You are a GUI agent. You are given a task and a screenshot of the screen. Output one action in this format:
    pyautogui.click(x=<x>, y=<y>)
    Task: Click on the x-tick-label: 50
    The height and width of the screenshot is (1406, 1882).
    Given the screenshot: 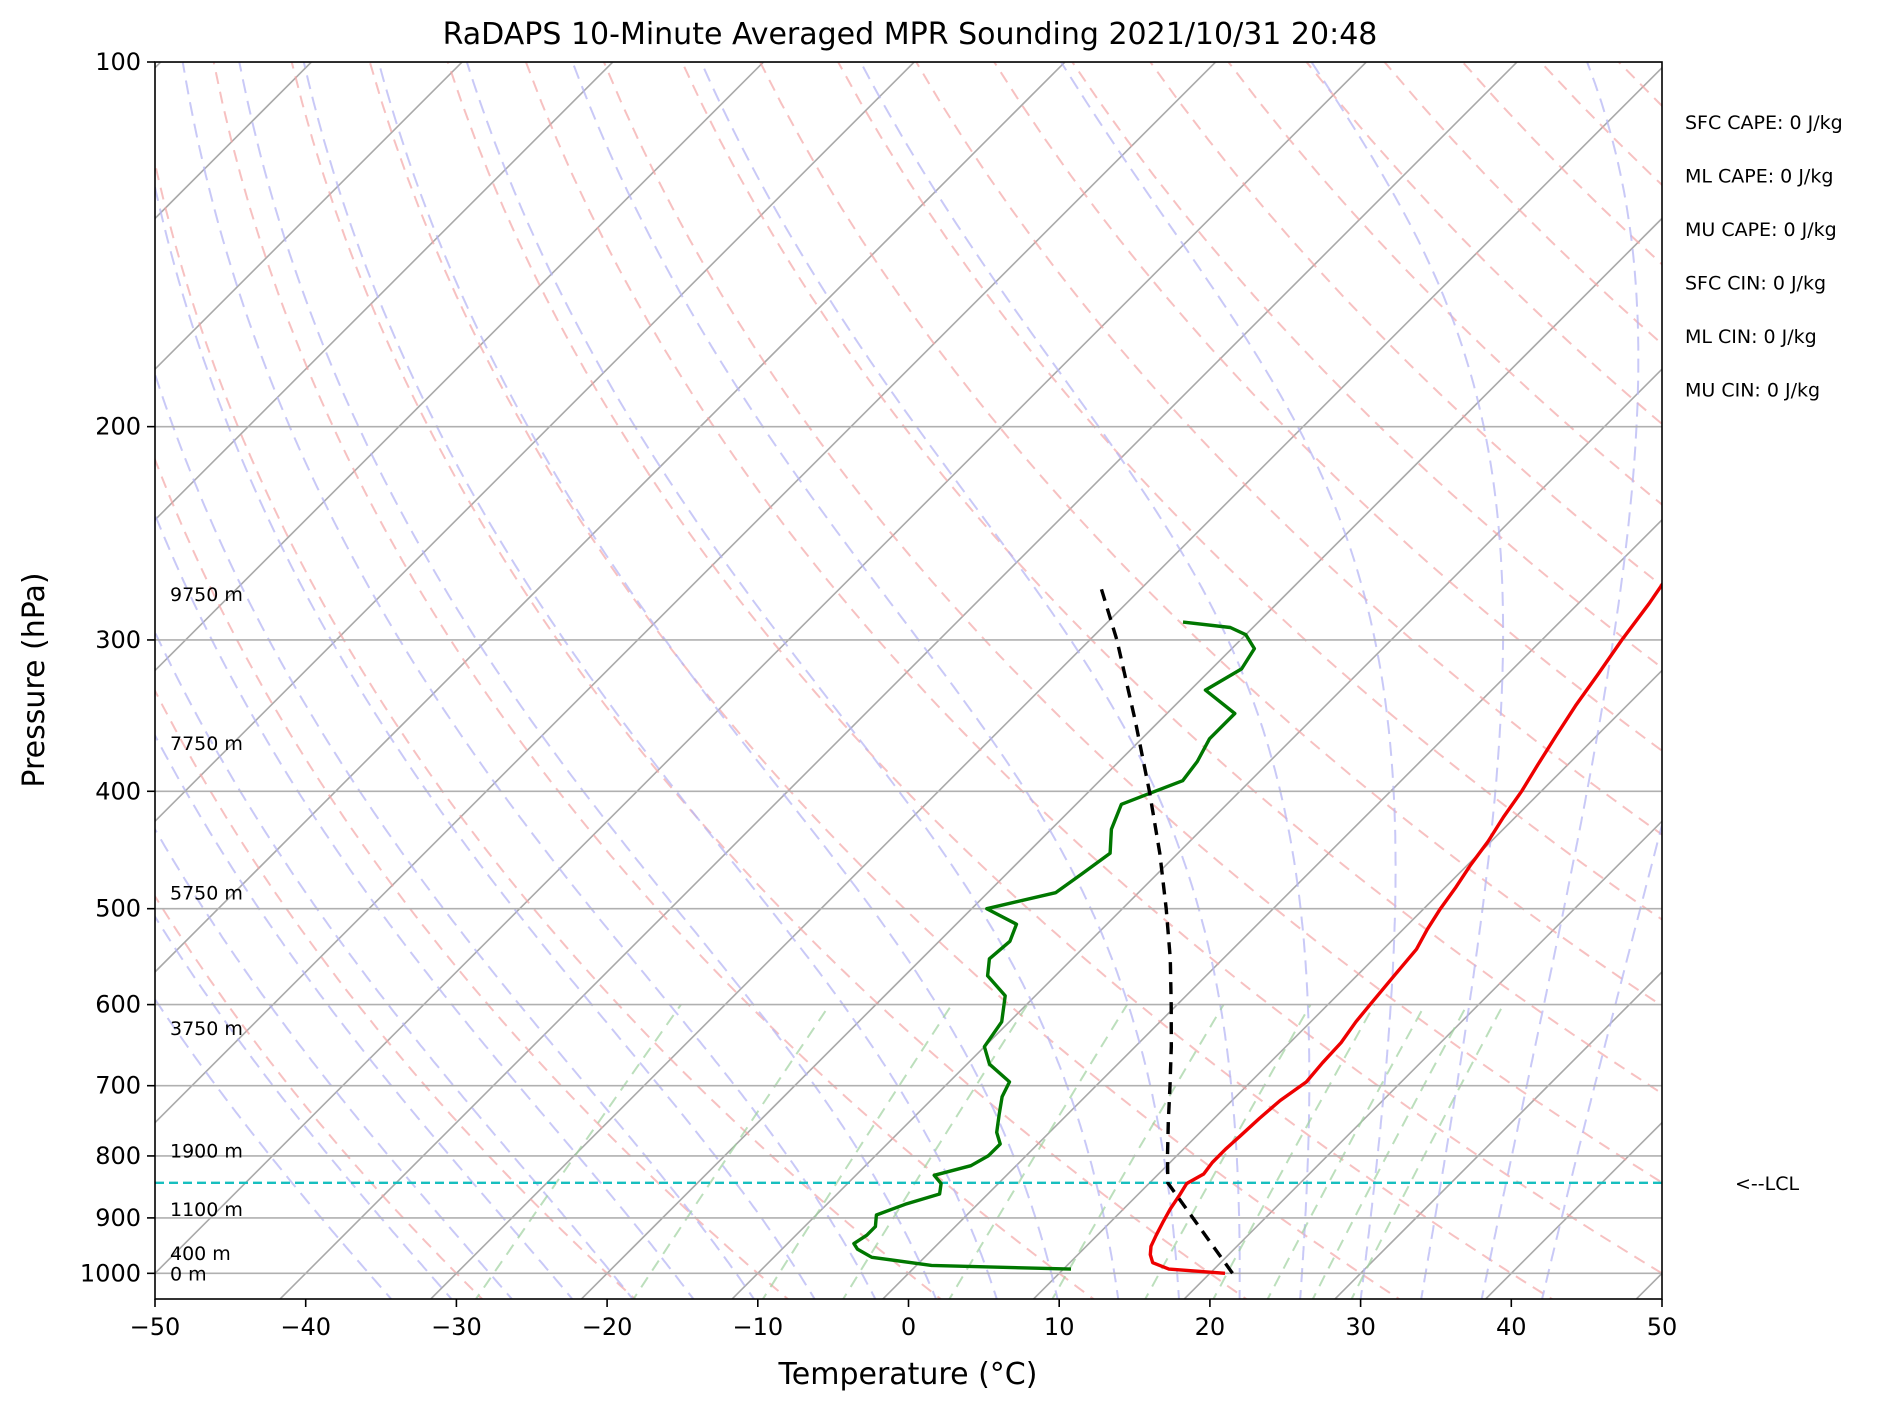 What is the action you would take?
    pyautogui.click(x=1662, y=1327)
    